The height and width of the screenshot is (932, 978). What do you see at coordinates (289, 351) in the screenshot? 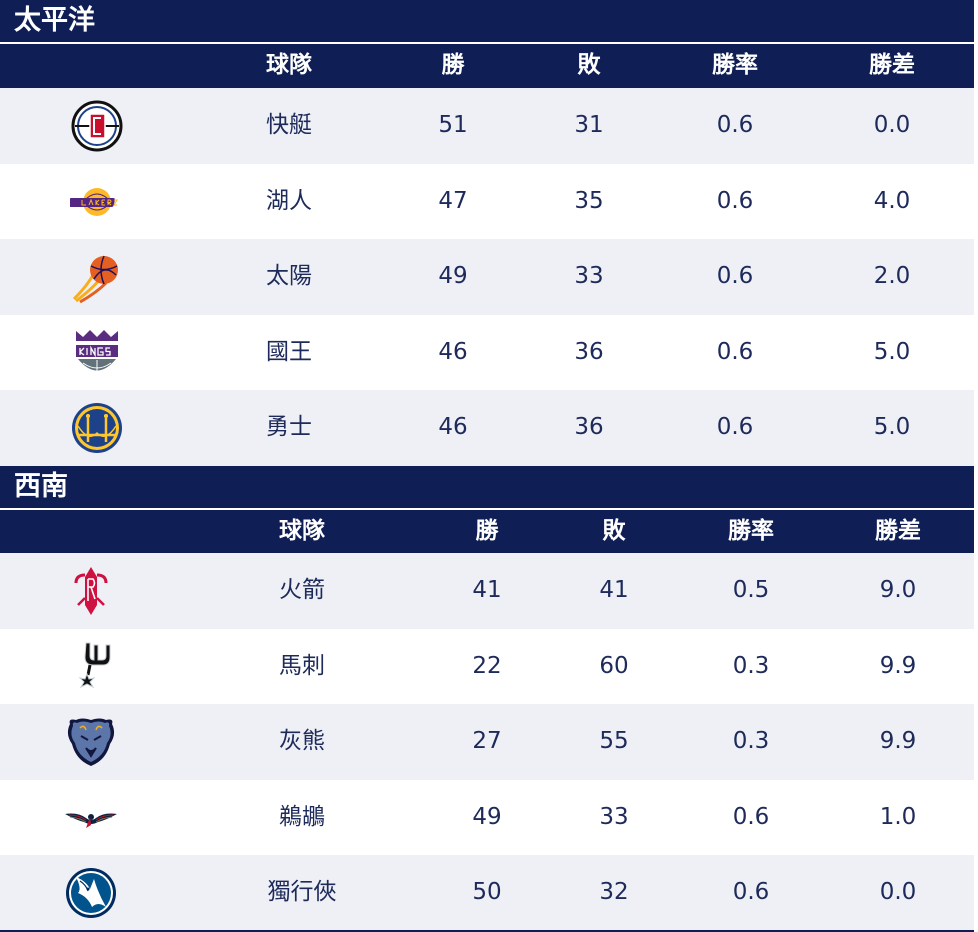
I see `team-name: 國王` at bounding box center [289, 351].